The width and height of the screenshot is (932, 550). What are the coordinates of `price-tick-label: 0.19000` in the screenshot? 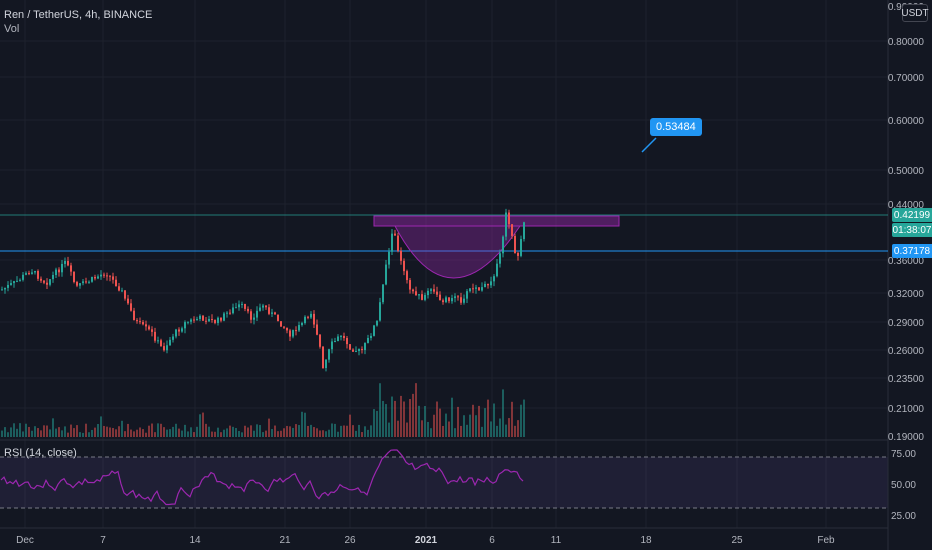 It's located at (906, 437).